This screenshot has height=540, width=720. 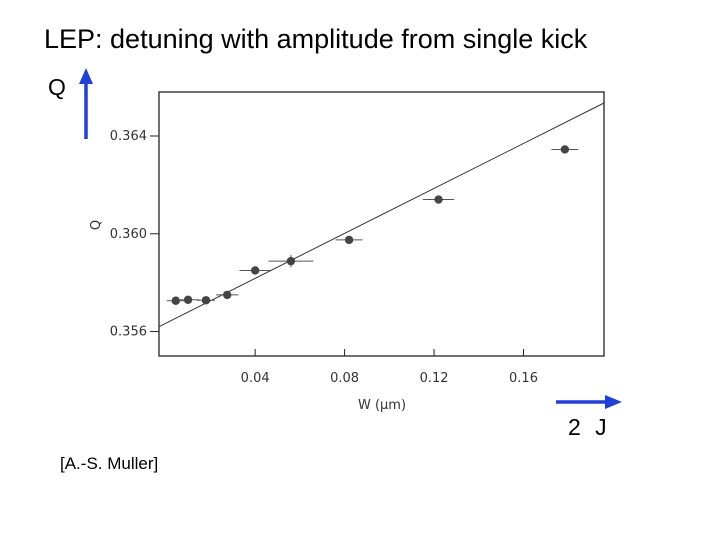 What do you see at coordinates (255, 378) in the screenshot?
I see `x-tick-label: 0.04` at bounding box center [255, 378].